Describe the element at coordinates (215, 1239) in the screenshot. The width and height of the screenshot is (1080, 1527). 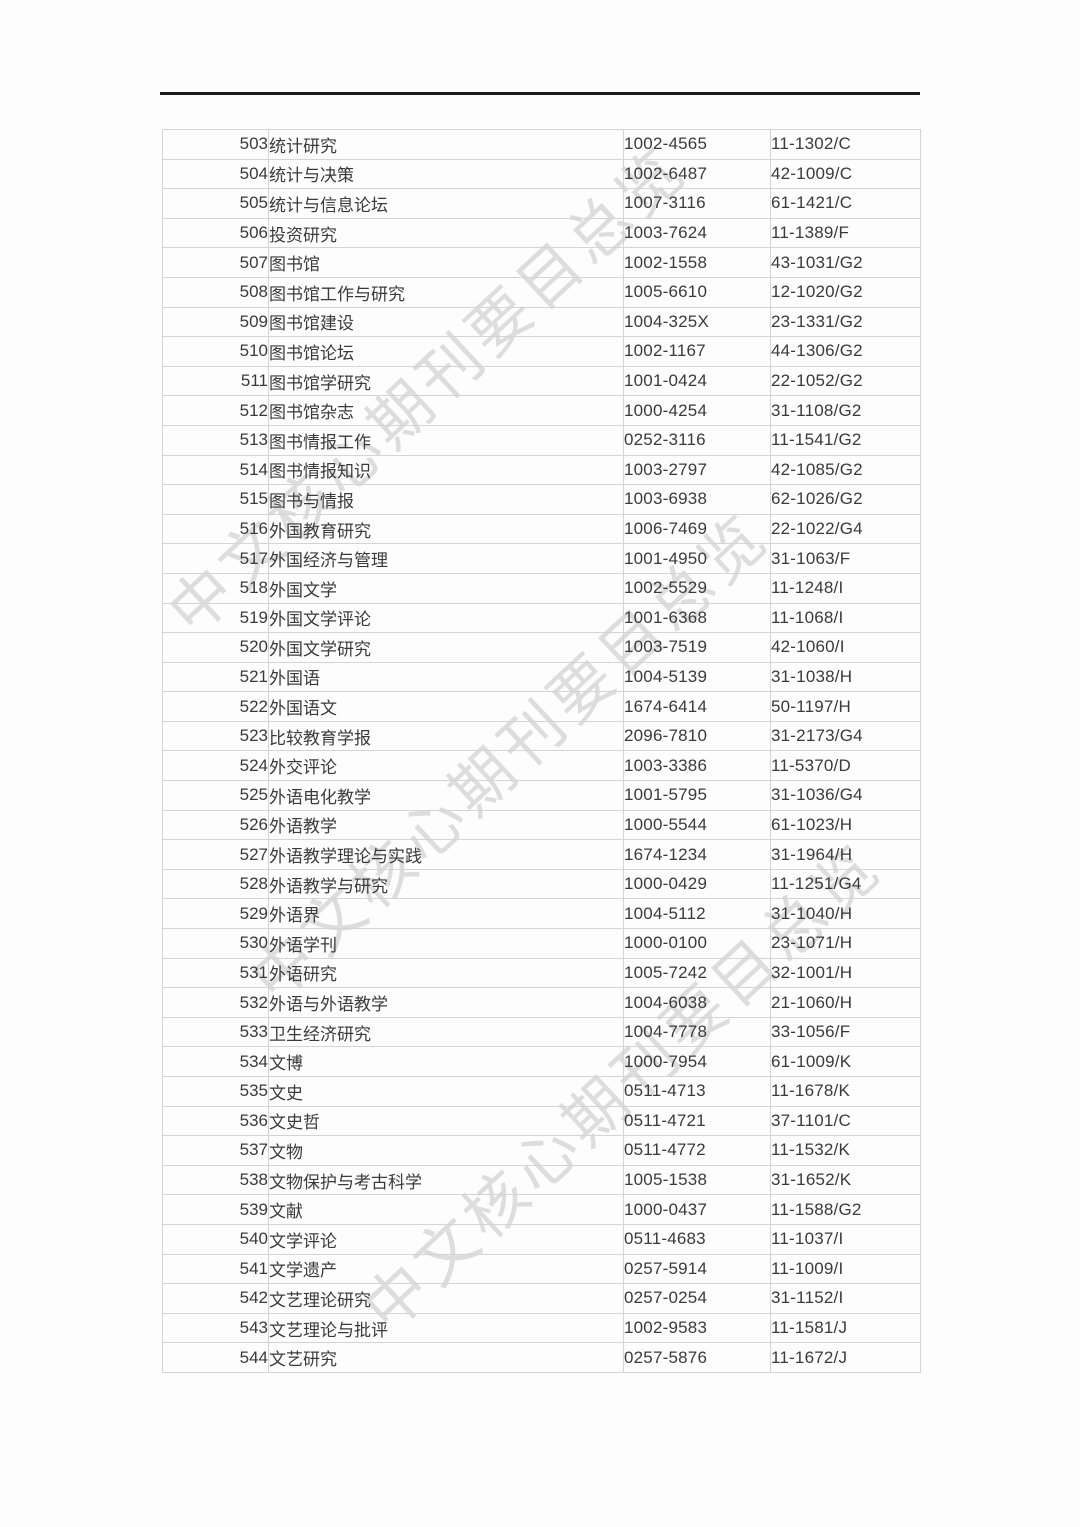
I see `journal-index: 540` at that location.